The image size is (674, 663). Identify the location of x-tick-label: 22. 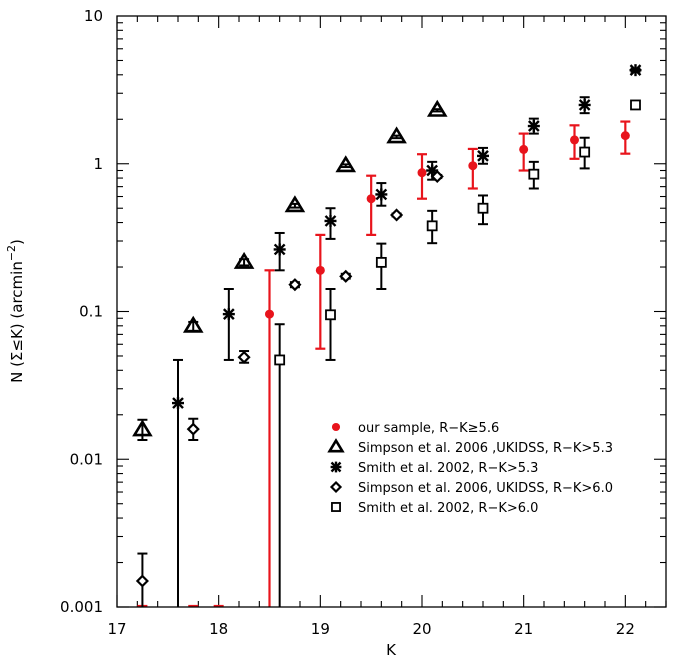
(625, 629).